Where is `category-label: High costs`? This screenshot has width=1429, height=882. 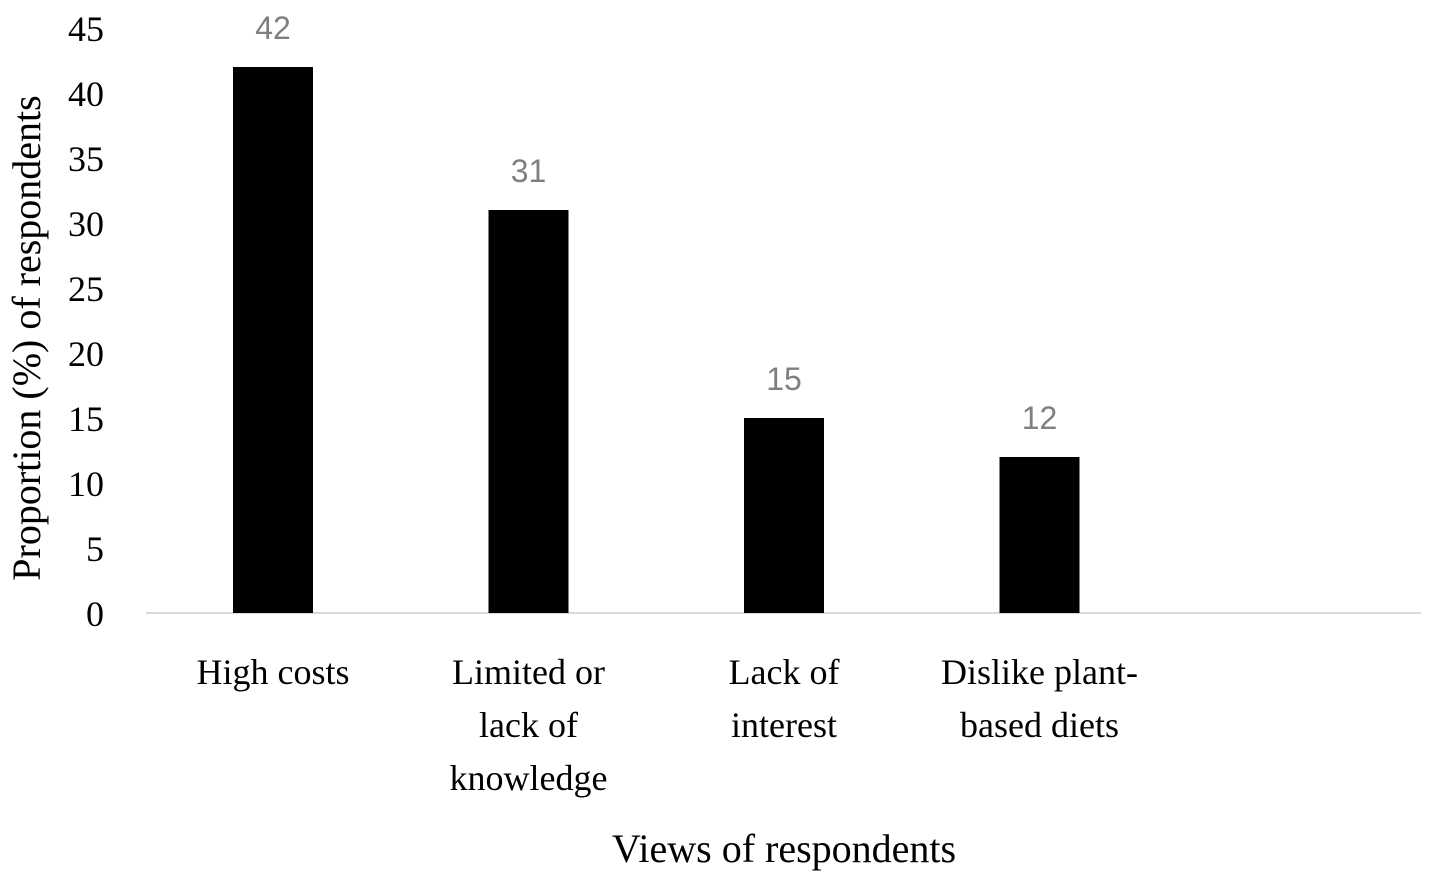 category-label: High costs is located at coordinates (273, 672).